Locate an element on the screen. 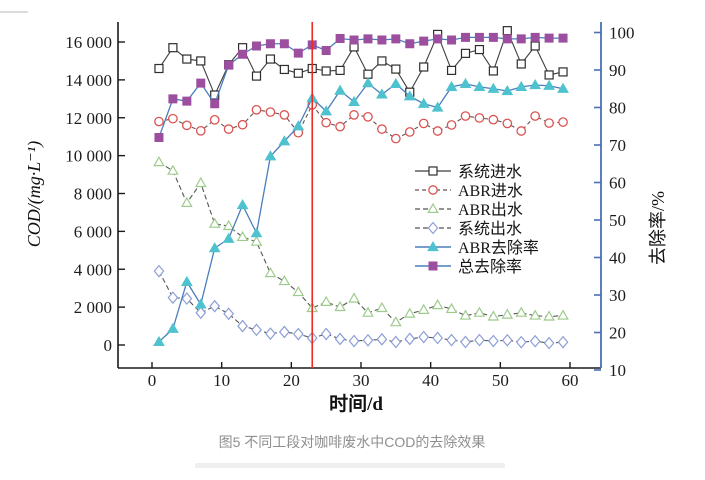 This screenshot has height=480, width=705. y-left-tick-label: 10 000 is located at coordinates (88, 156).